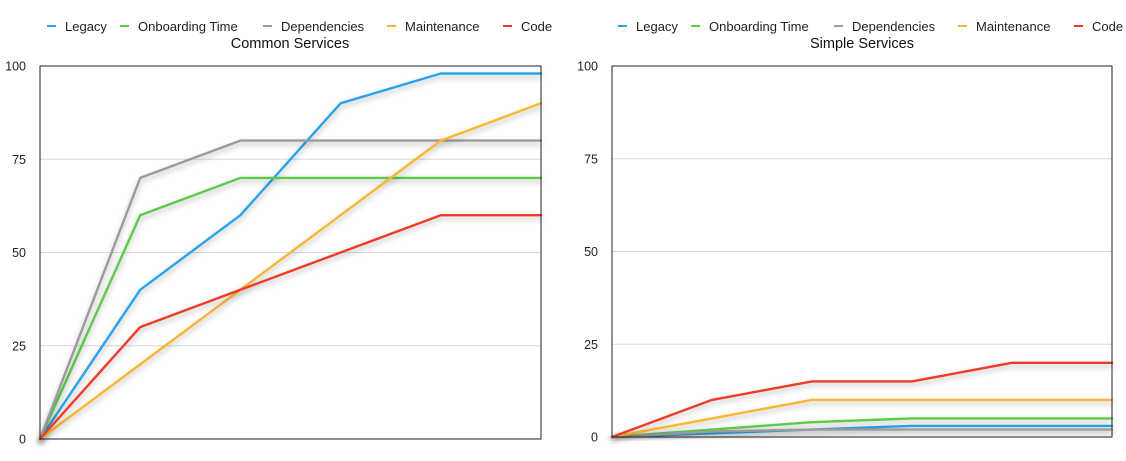  Describe the element at coordinates (862, 44) in the screenshot. I see `chart-title: Simple Services` at that location.